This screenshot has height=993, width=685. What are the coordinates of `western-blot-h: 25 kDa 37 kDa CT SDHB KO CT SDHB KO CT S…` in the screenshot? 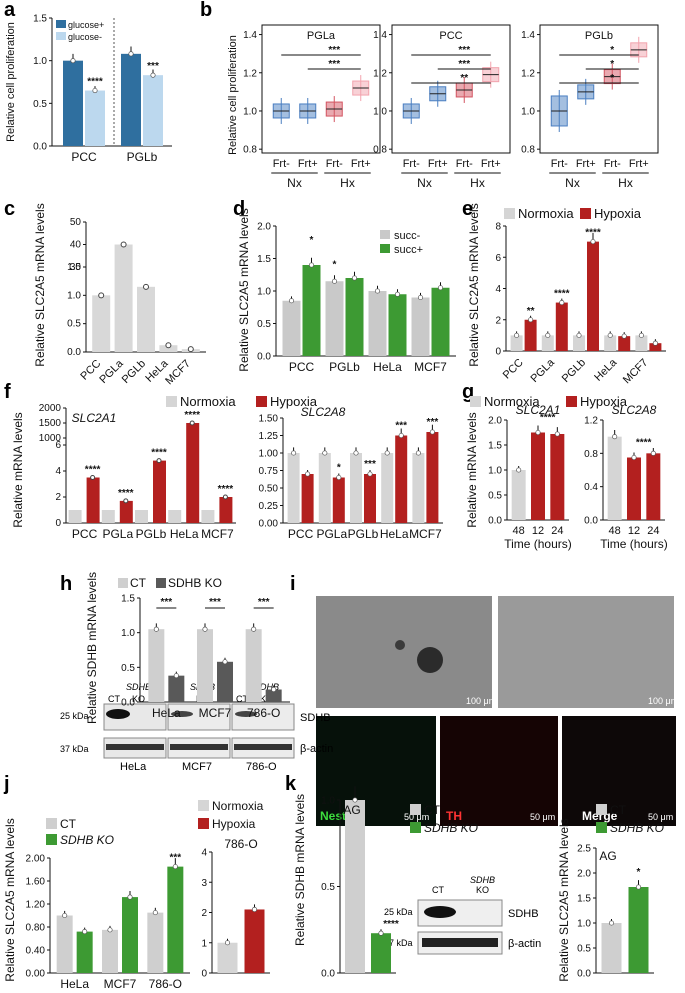 It's located at (196, 727).